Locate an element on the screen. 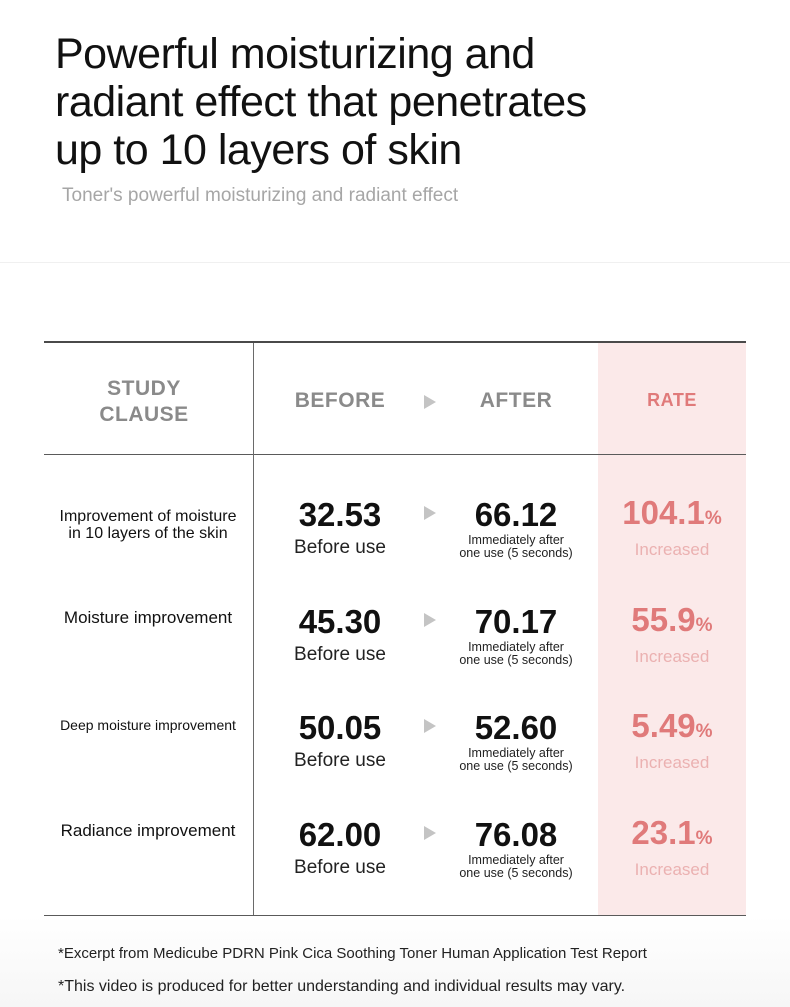  rate-number: 5.49 is located at coordinates (663, 725).